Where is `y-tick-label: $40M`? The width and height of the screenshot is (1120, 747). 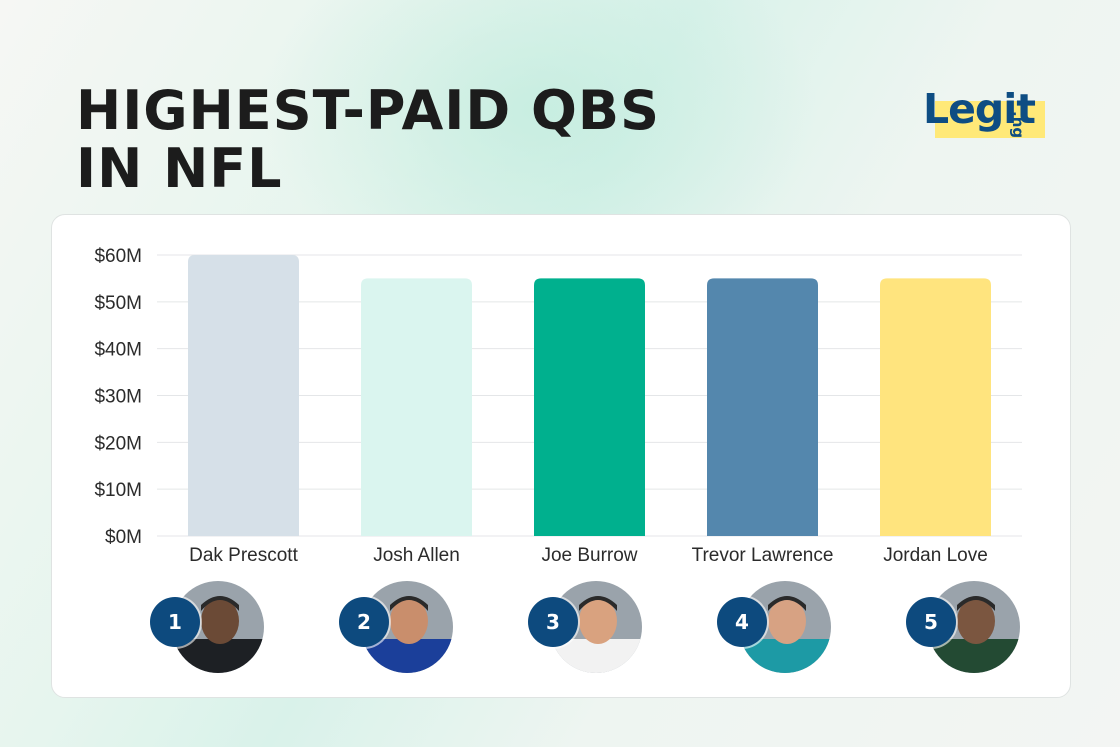
y-tick-label: $40M is located at coordinates (118, 350).